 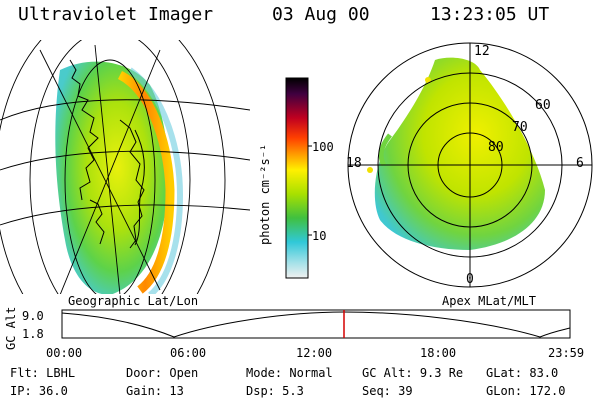 I want to click on mlt-label-0: 0, so click(x=470, y=279).